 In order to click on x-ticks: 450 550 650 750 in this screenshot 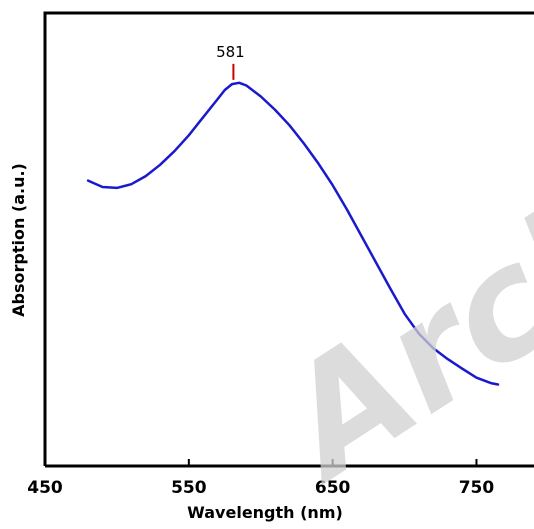, I will do `click(260, 478)`.